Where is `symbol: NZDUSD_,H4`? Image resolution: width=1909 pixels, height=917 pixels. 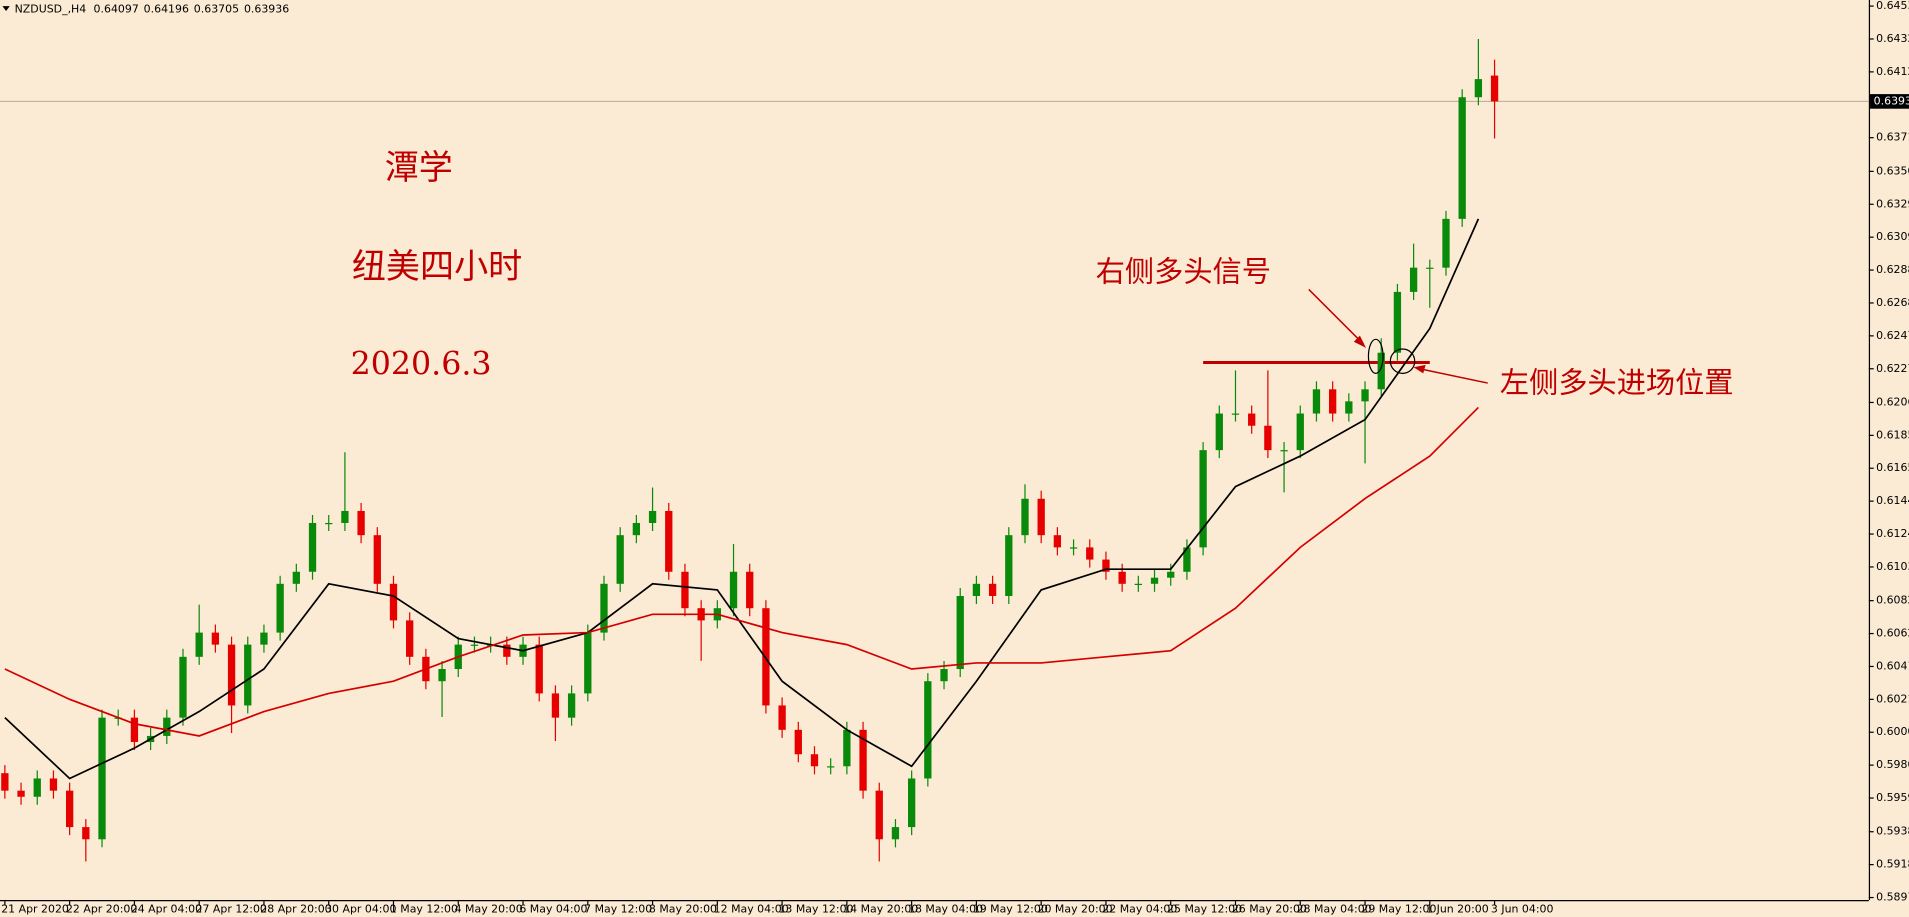 symbol: NZDUSD_,H4 is located at coordinates (51, 9).